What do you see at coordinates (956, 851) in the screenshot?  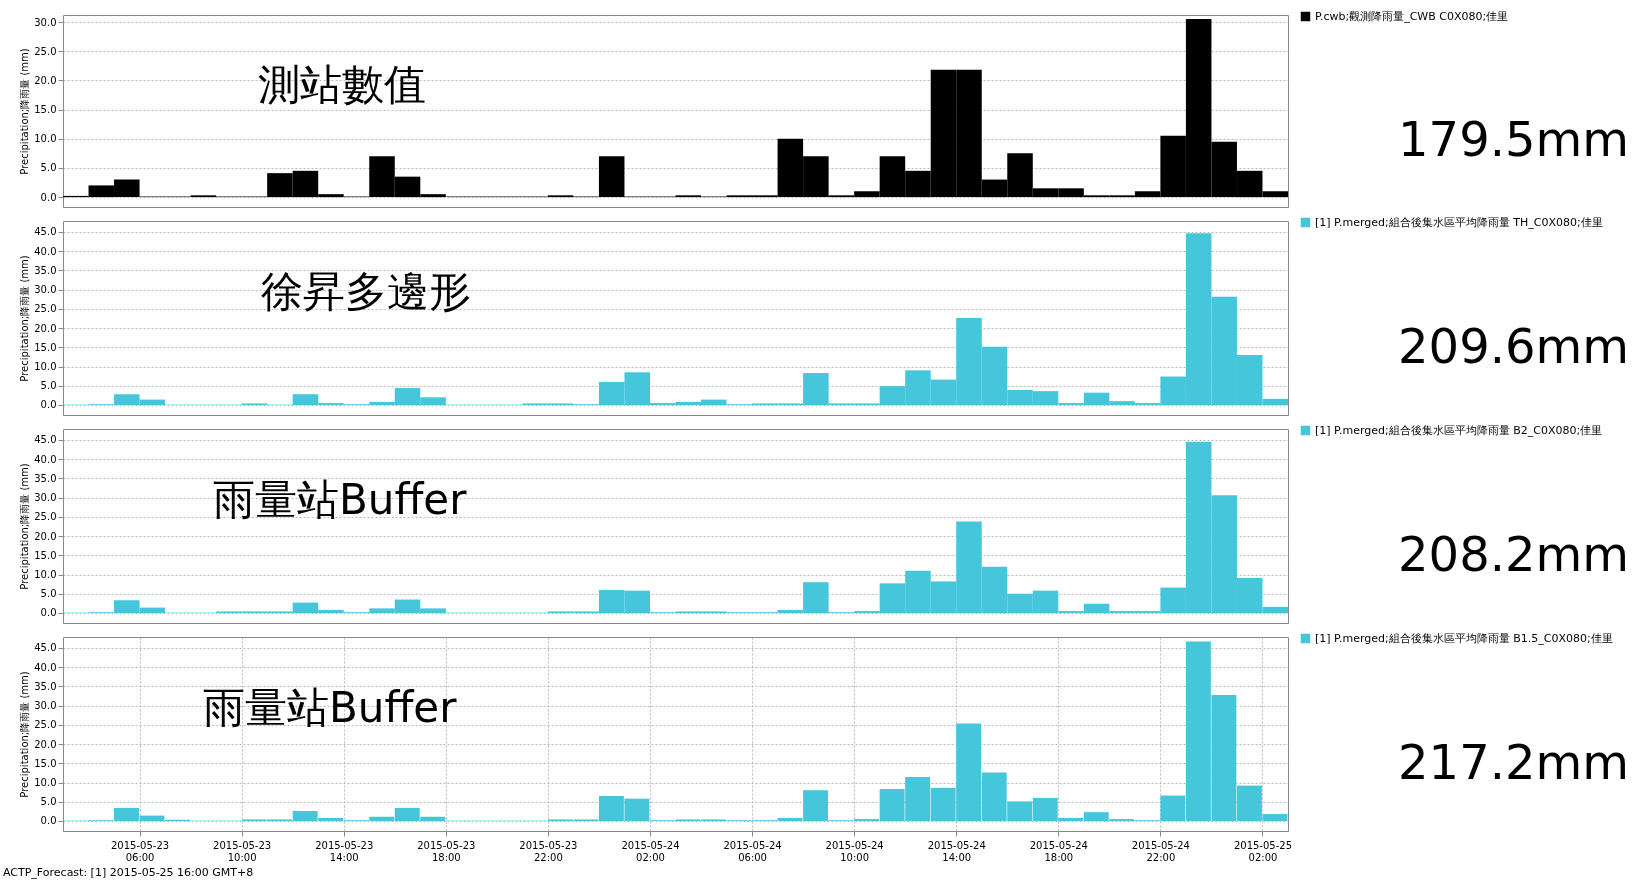 I see `x-tick-label: 2015-05-24 14:00` at bounding box center [956, 851].